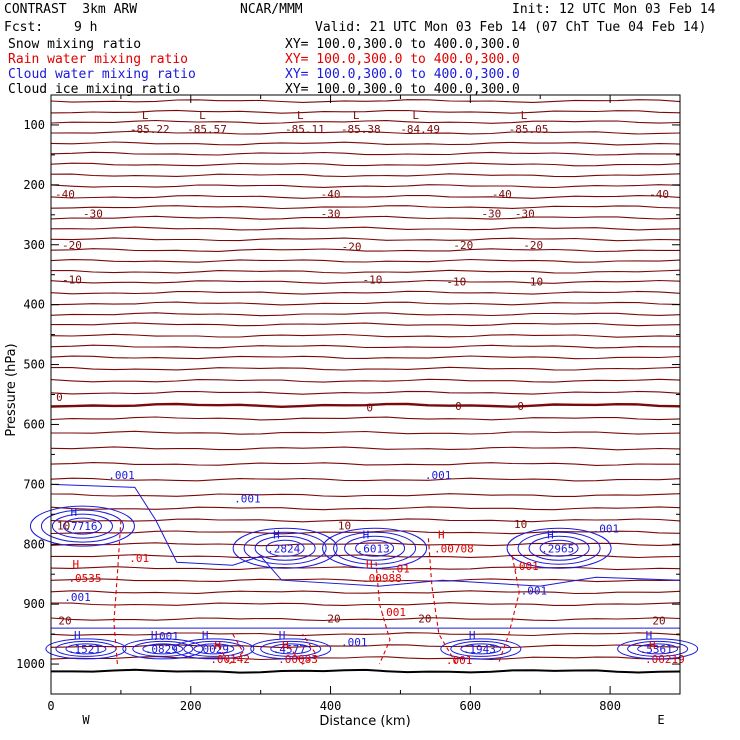 Image resolution: width=740 pixels, height=740 pixels. I want to click on temperature-label: -40, so click(502, 194).